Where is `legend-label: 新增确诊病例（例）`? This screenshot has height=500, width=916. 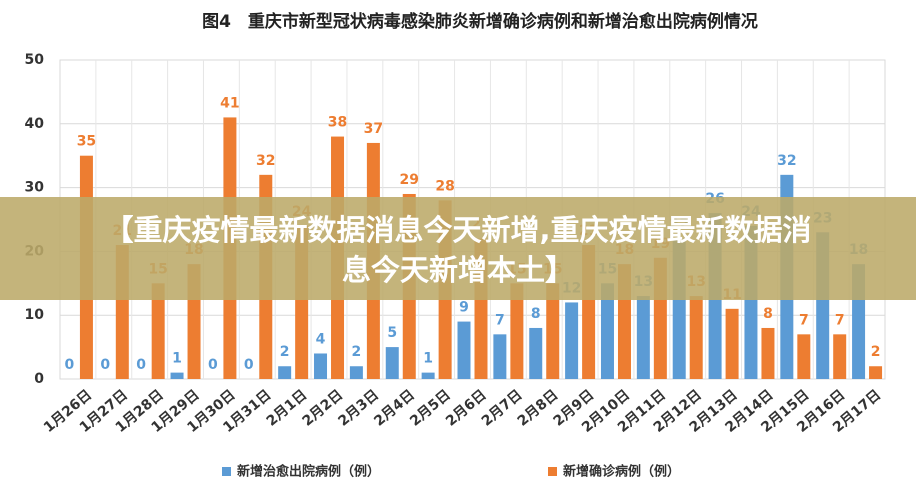
legend-label: 新增确诊病例（例） is located at coordinates (621, 472).